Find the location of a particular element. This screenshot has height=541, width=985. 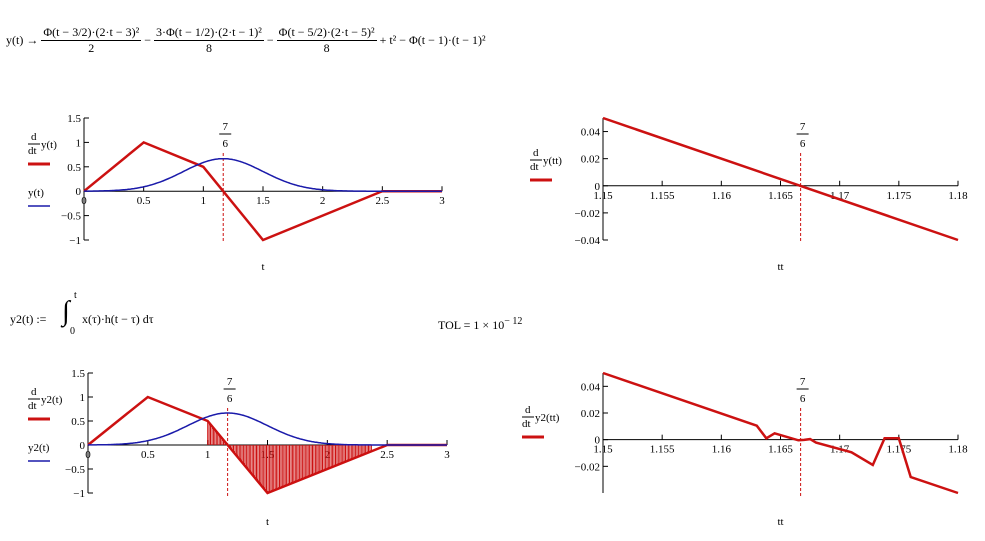

legend-entry: d dt y(t) is located at coordinates (42, 148).